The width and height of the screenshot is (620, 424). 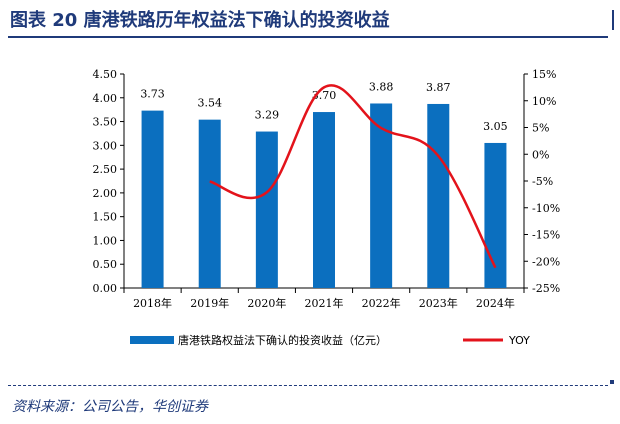 I want to click on x-tick-label: 2023年, so click(x=438, y=303).